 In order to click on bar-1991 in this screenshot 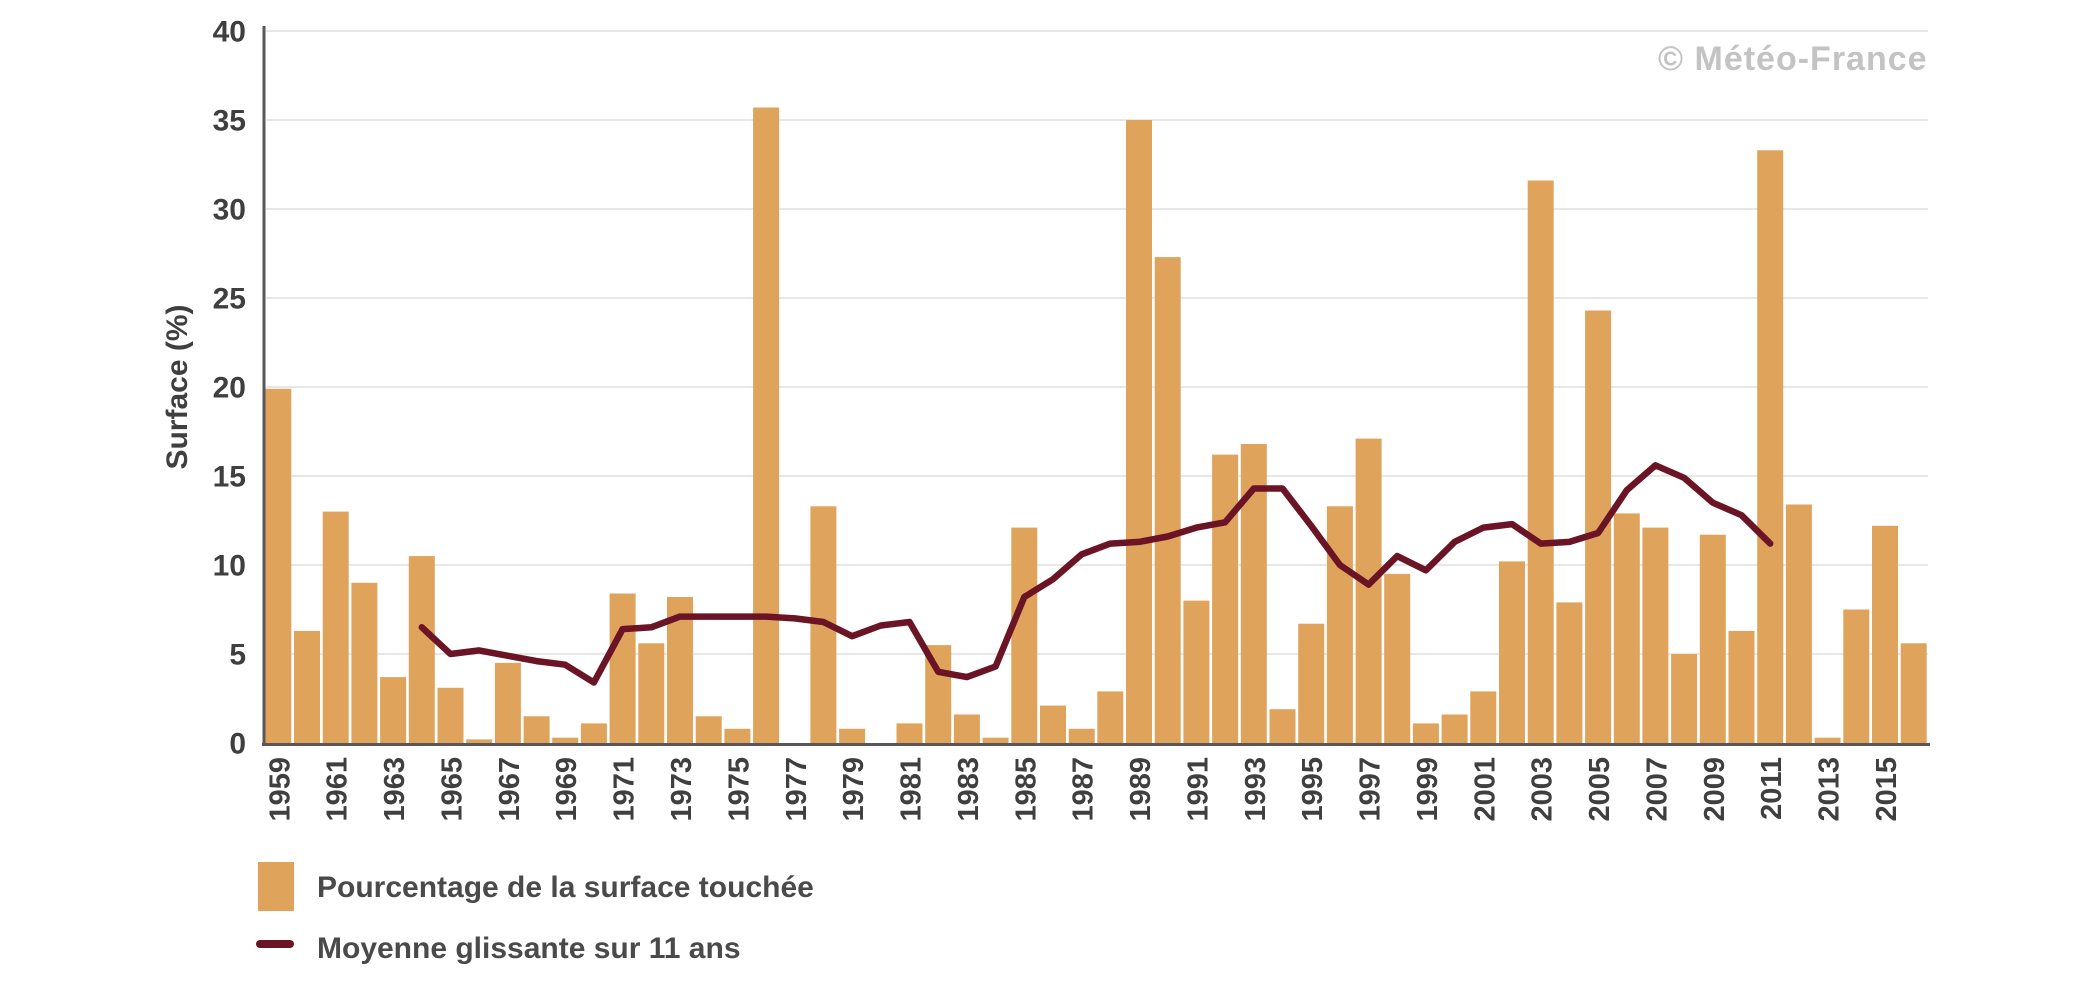, I will do `click(1196, 671)`.